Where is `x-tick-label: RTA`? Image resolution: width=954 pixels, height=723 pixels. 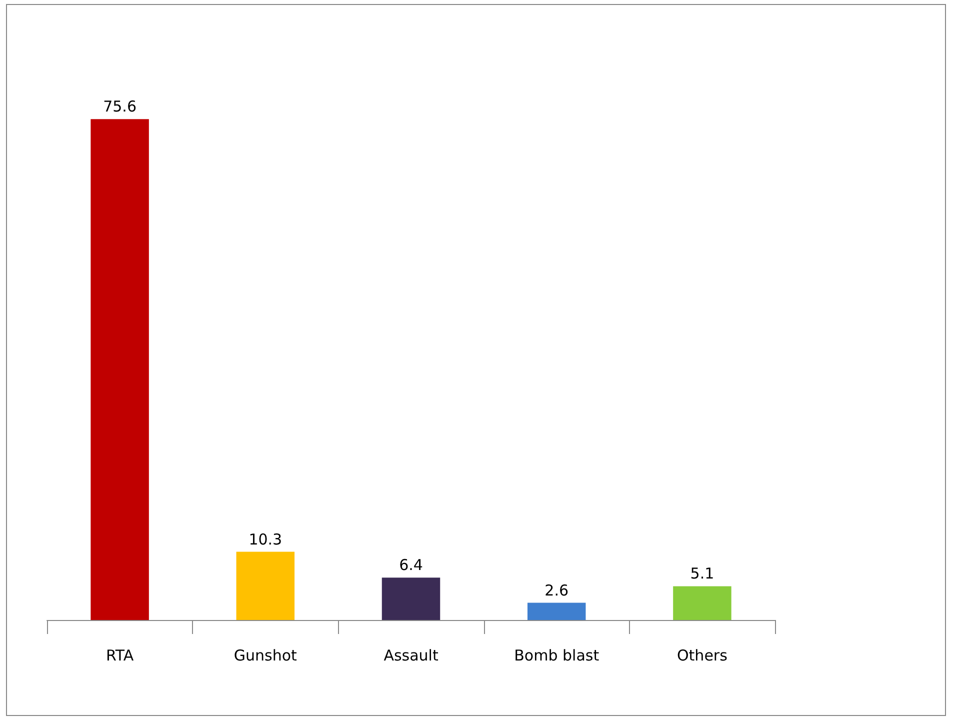
x-tick-label: RTA is located at coordinates (120, 655).